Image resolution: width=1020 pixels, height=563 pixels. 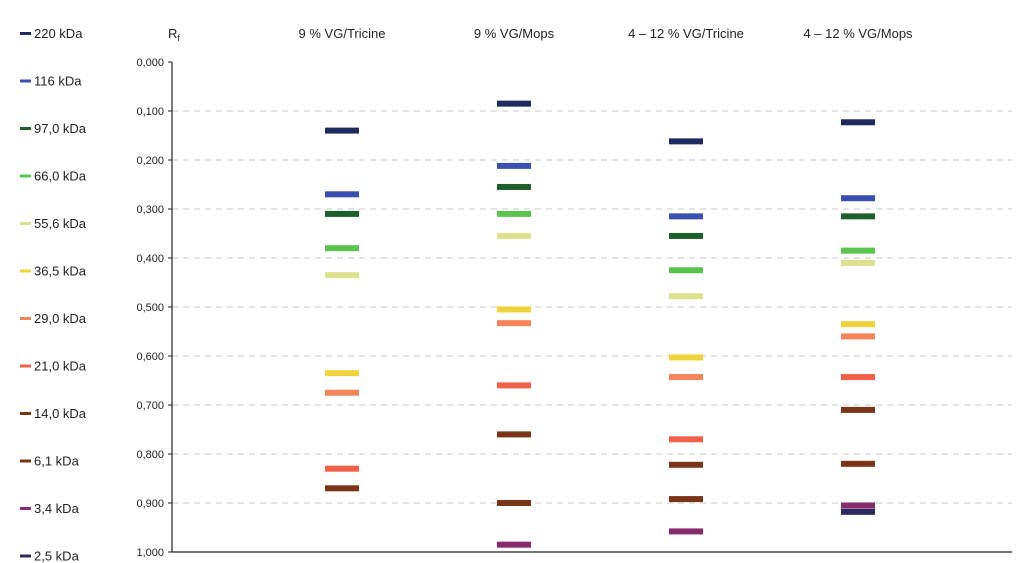 What do you see at coordinates (60, 176) in the screenshot?
I see `legend-label: 66,0 kDa` at bounding box center [60, 176].